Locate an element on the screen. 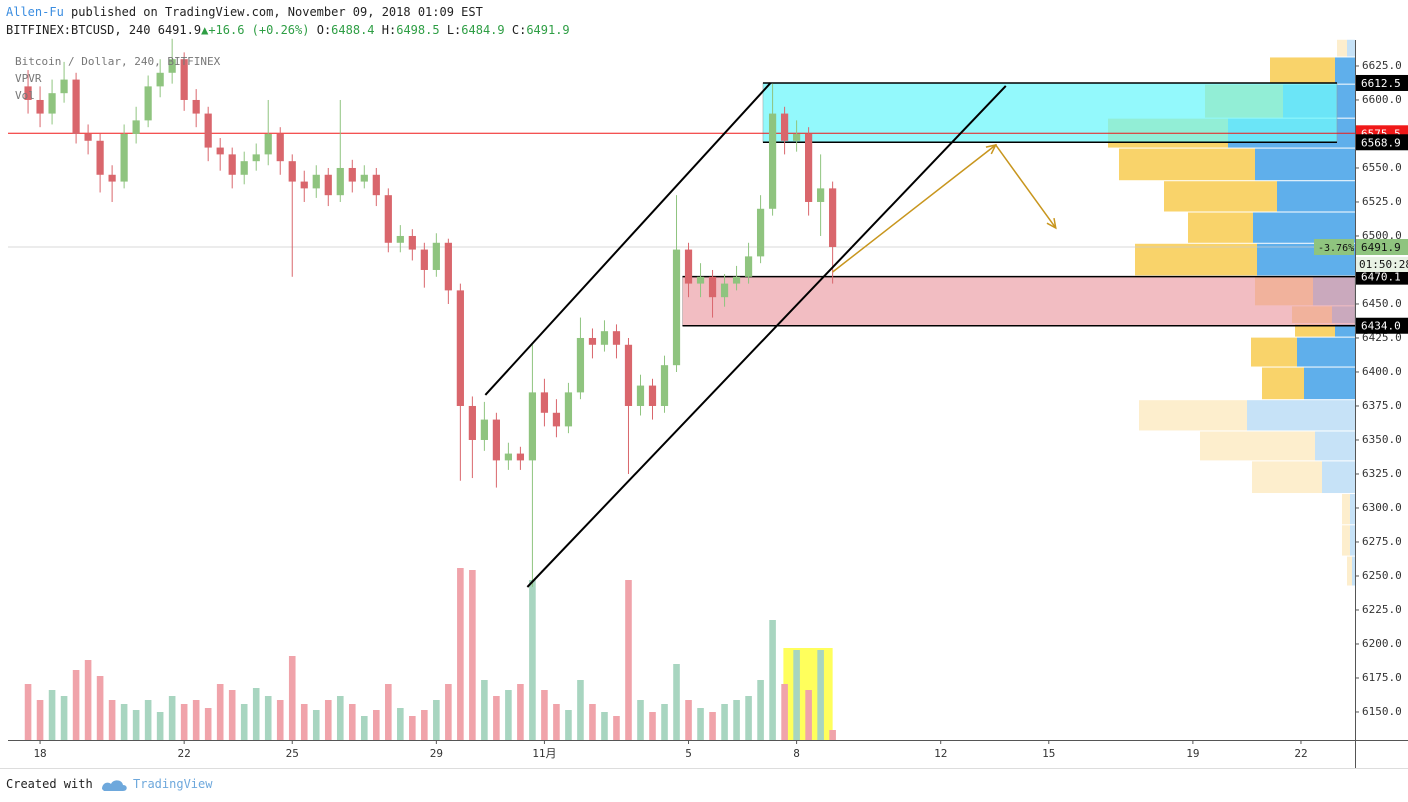  last-change-box is located at coordinates (1334, 246).